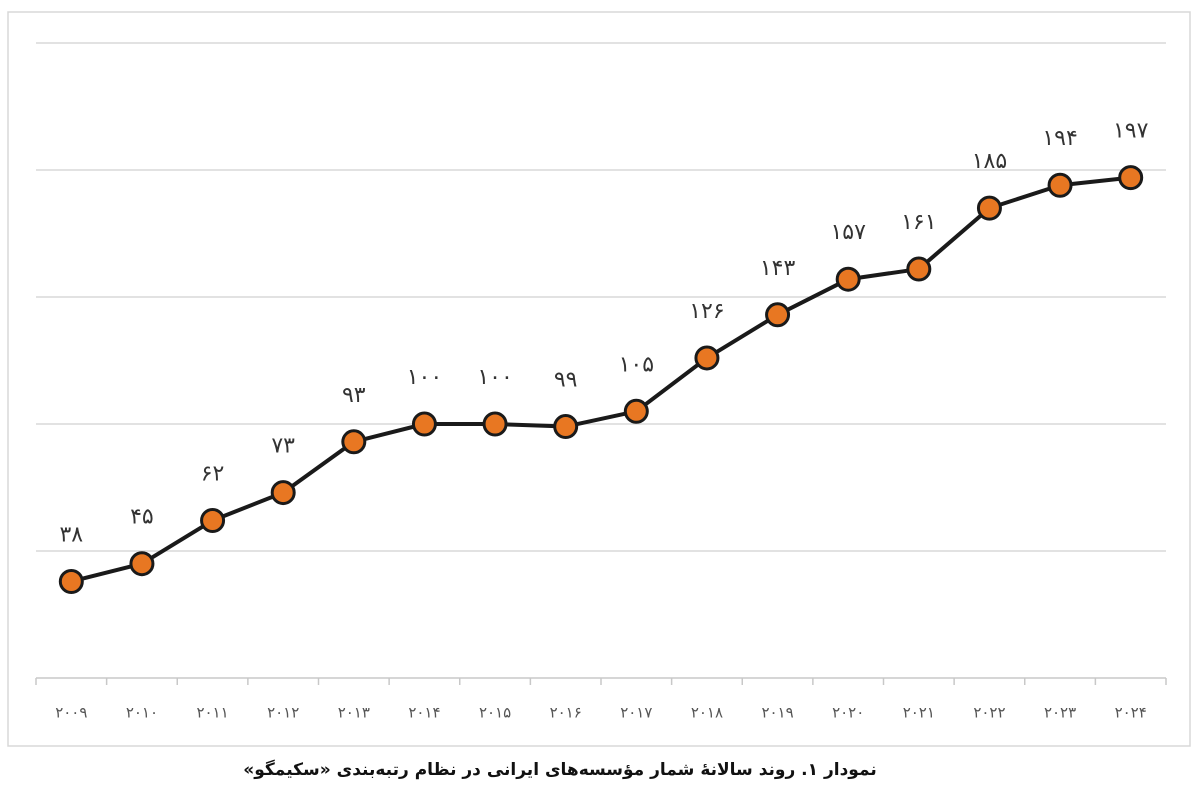 This screenshot has height=800, width=1200. What do you see at coordinates (1060, 713) in the screenshot?
I see `x-tick-label: ۲۰۲۳` at bounding box center [1060, 713].